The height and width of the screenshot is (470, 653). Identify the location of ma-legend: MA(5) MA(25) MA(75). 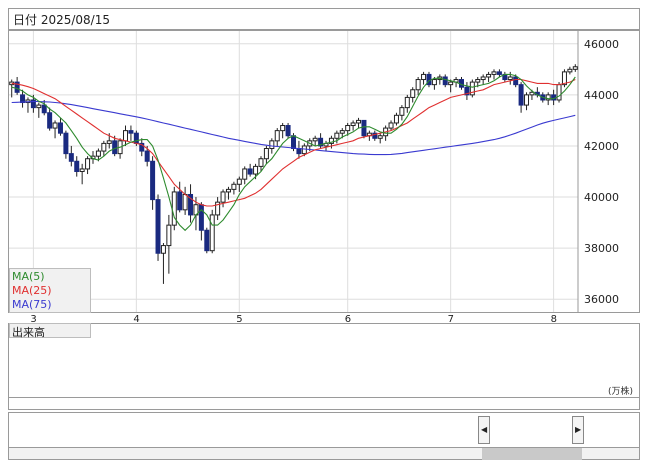
(50, 290).